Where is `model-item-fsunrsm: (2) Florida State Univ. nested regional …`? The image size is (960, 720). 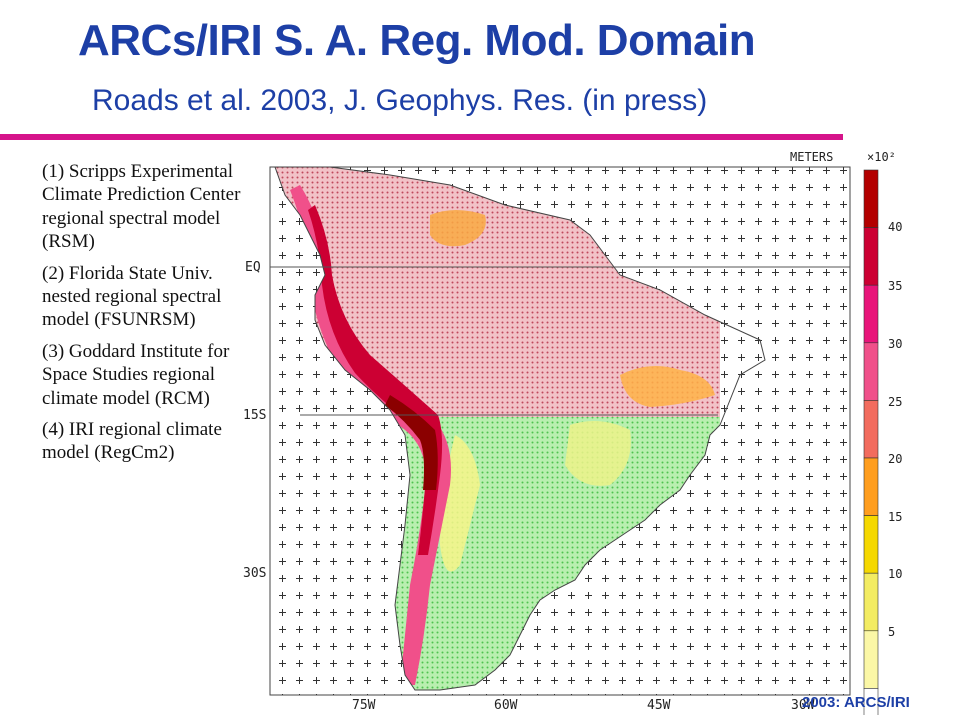
model-item-fsunrsm: (2) Florida State Univ. nested regional … is located at coordinates (132, 296).